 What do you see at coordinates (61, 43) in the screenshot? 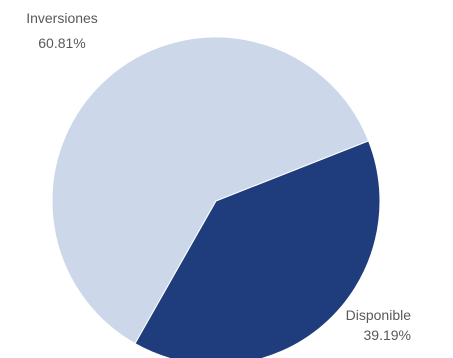
I see `slice-label-inversiones-percent: 60.81%` at bounding box center [61, 43].